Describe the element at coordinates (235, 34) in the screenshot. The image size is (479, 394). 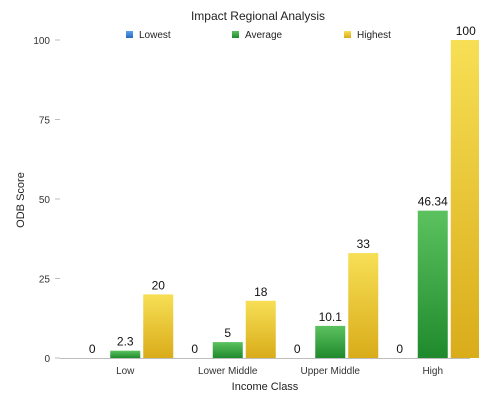
I see `legend-swatch-average` at that location.